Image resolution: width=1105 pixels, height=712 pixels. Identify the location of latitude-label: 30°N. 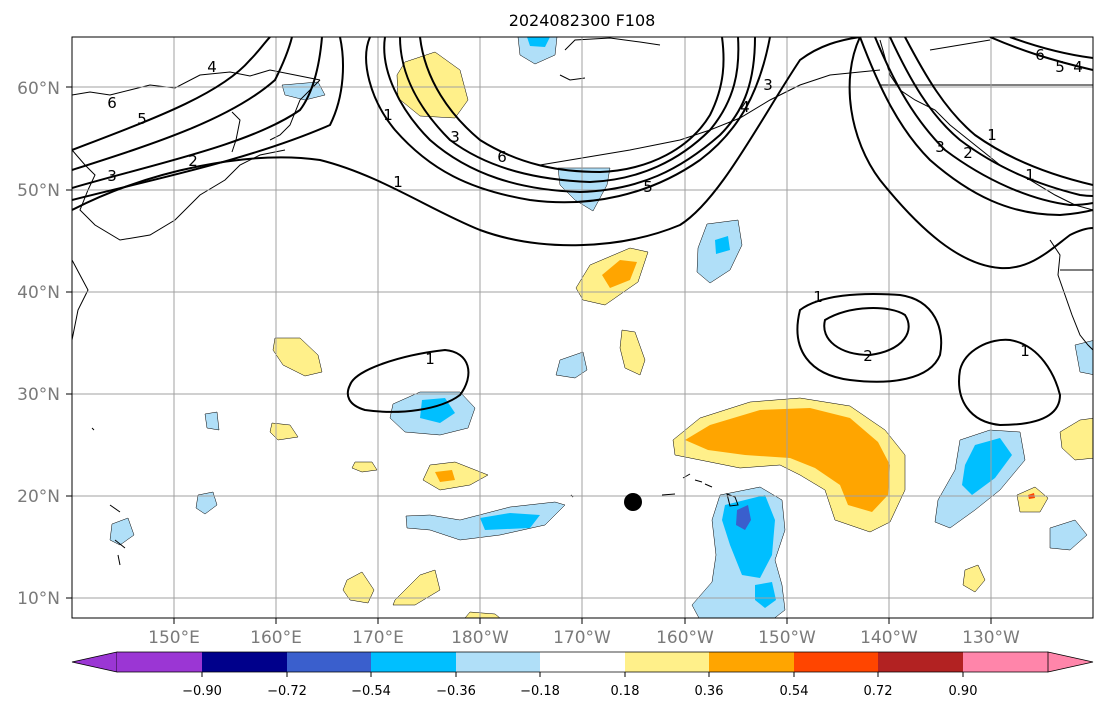
(38, 395).